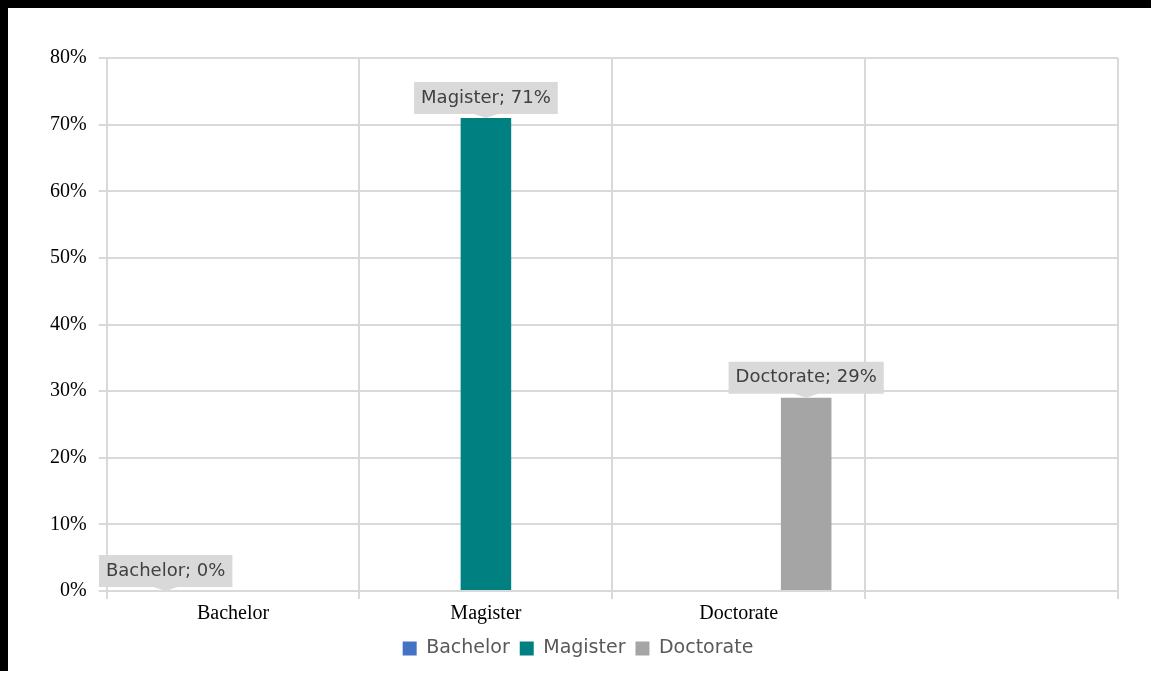  I want to click on y-tick-label: 10%, so click(68, 522).